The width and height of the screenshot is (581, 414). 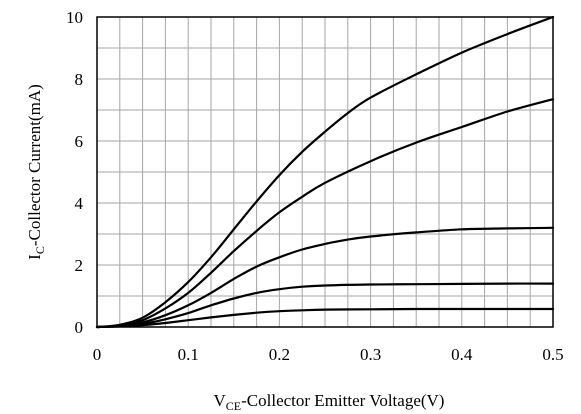 I want to click on y-tick-label: 2, so click(x=79, y=265).